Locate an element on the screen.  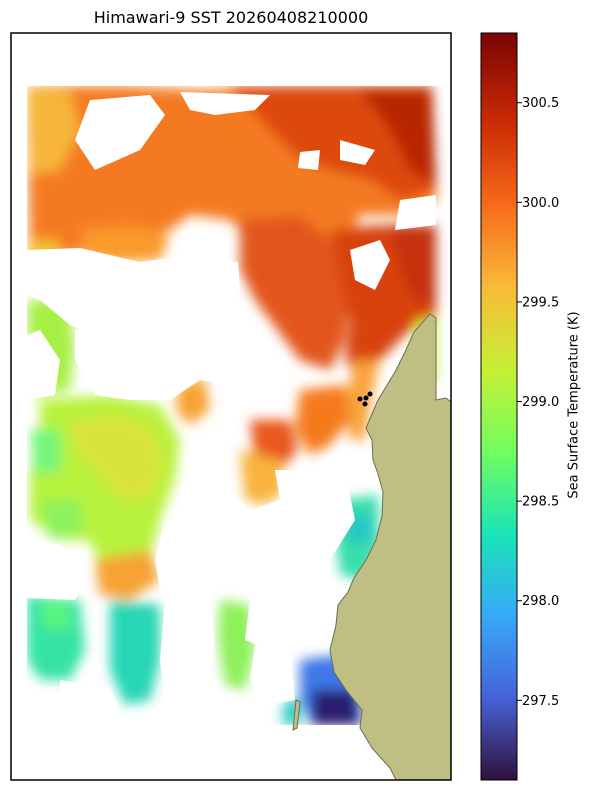
colorbar-tick-label: 299.0 is located at coordinates (540, 402).